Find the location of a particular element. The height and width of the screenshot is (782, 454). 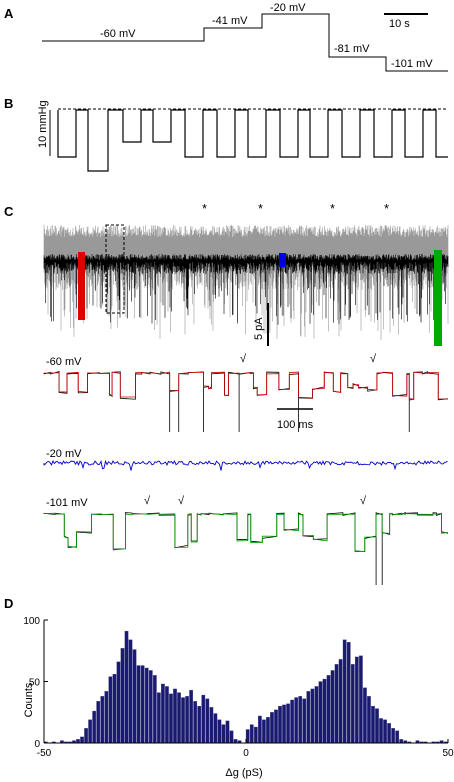

zoom-dashed-box is located at coordinates (115, 269).